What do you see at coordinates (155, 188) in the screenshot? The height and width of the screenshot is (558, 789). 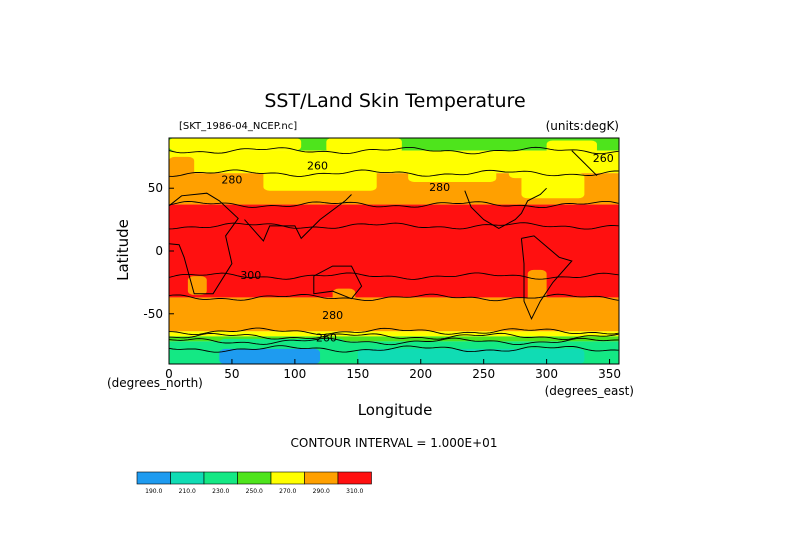 I see `y-tick-label: 50` at bounding box center [155, 188].